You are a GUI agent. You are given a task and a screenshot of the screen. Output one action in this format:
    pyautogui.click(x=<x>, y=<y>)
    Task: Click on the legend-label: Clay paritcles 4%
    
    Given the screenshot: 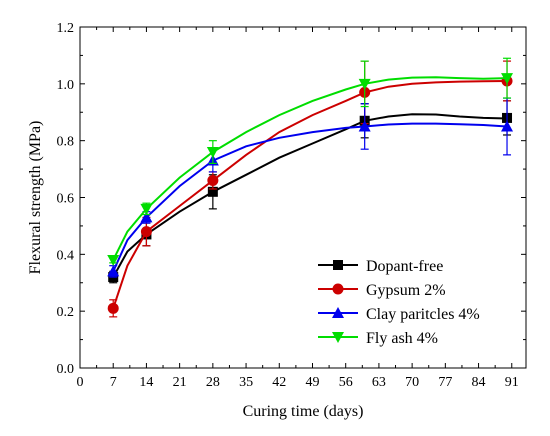 What is the action you would take?
    pyautogui.click(x=423, y=314)
    